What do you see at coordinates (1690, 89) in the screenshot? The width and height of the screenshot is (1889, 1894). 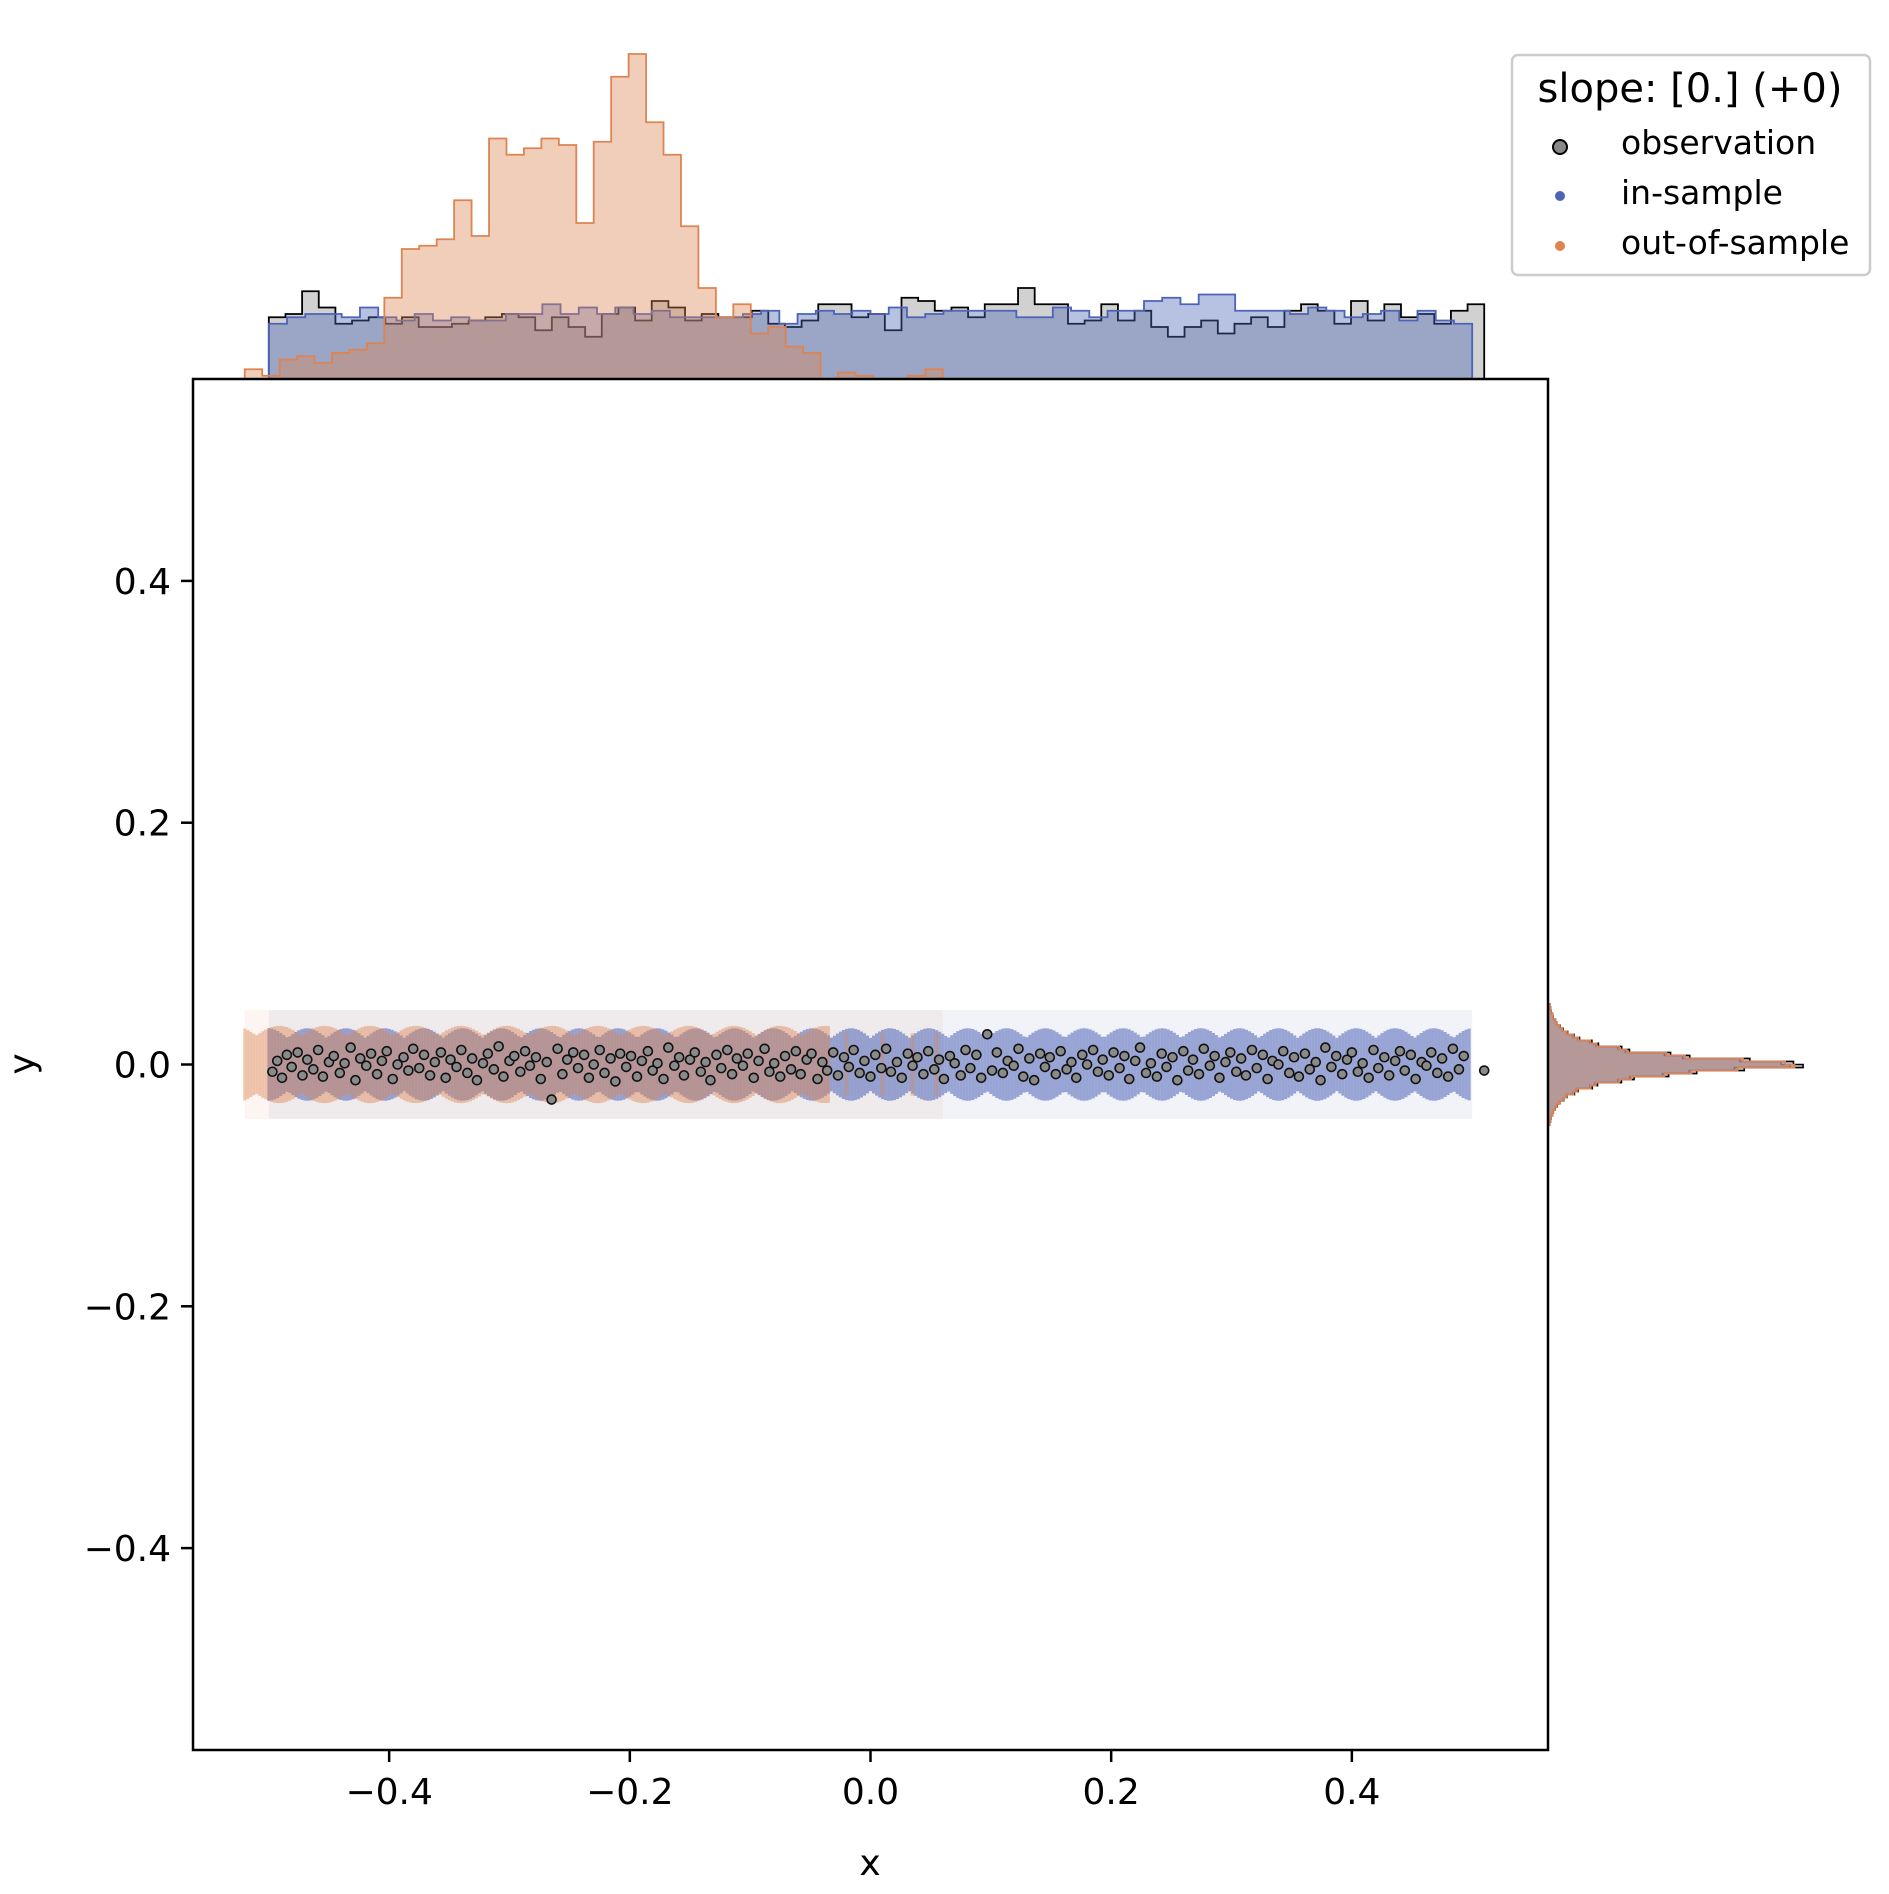 I see `legend-title: slope: [0.] (+0)` at bounding box center [1690, 89].